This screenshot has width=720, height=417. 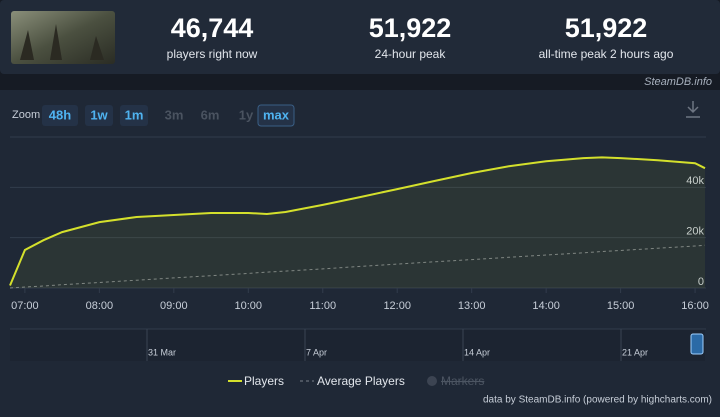 I want to click on series-line, so click(x=357, y=266).